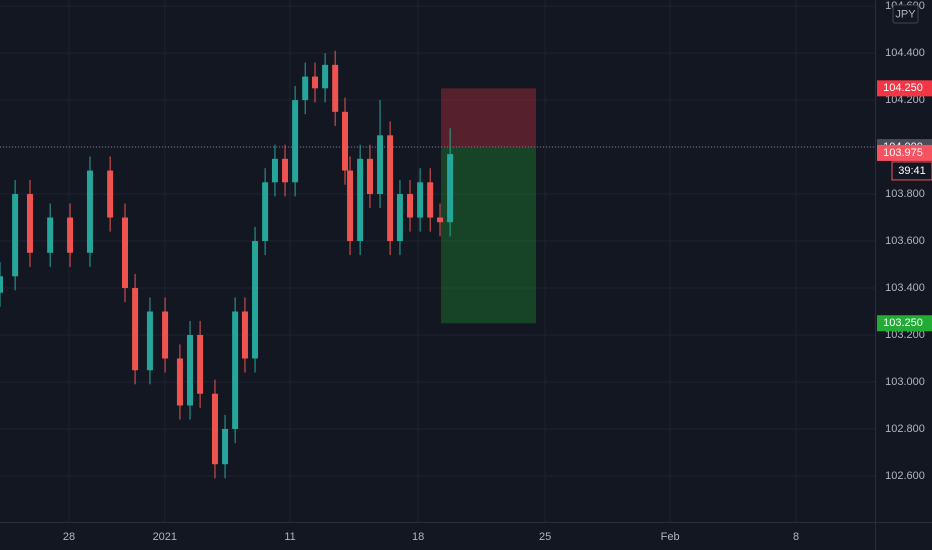 This screenshot has height=550, width=932. I want to click on y-tick-label: 103.200, so click(905, 335).